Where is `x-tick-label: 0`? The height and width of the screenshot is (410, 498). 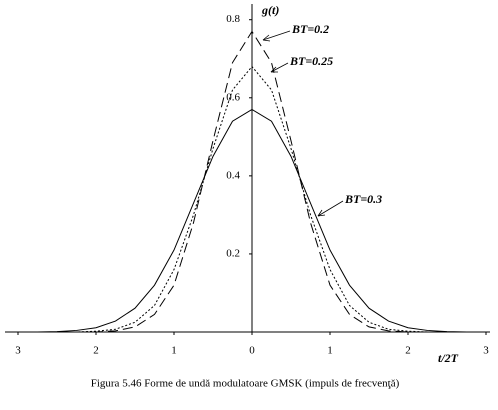 x-tick-label: 0 is located at coordinates (252, 351).